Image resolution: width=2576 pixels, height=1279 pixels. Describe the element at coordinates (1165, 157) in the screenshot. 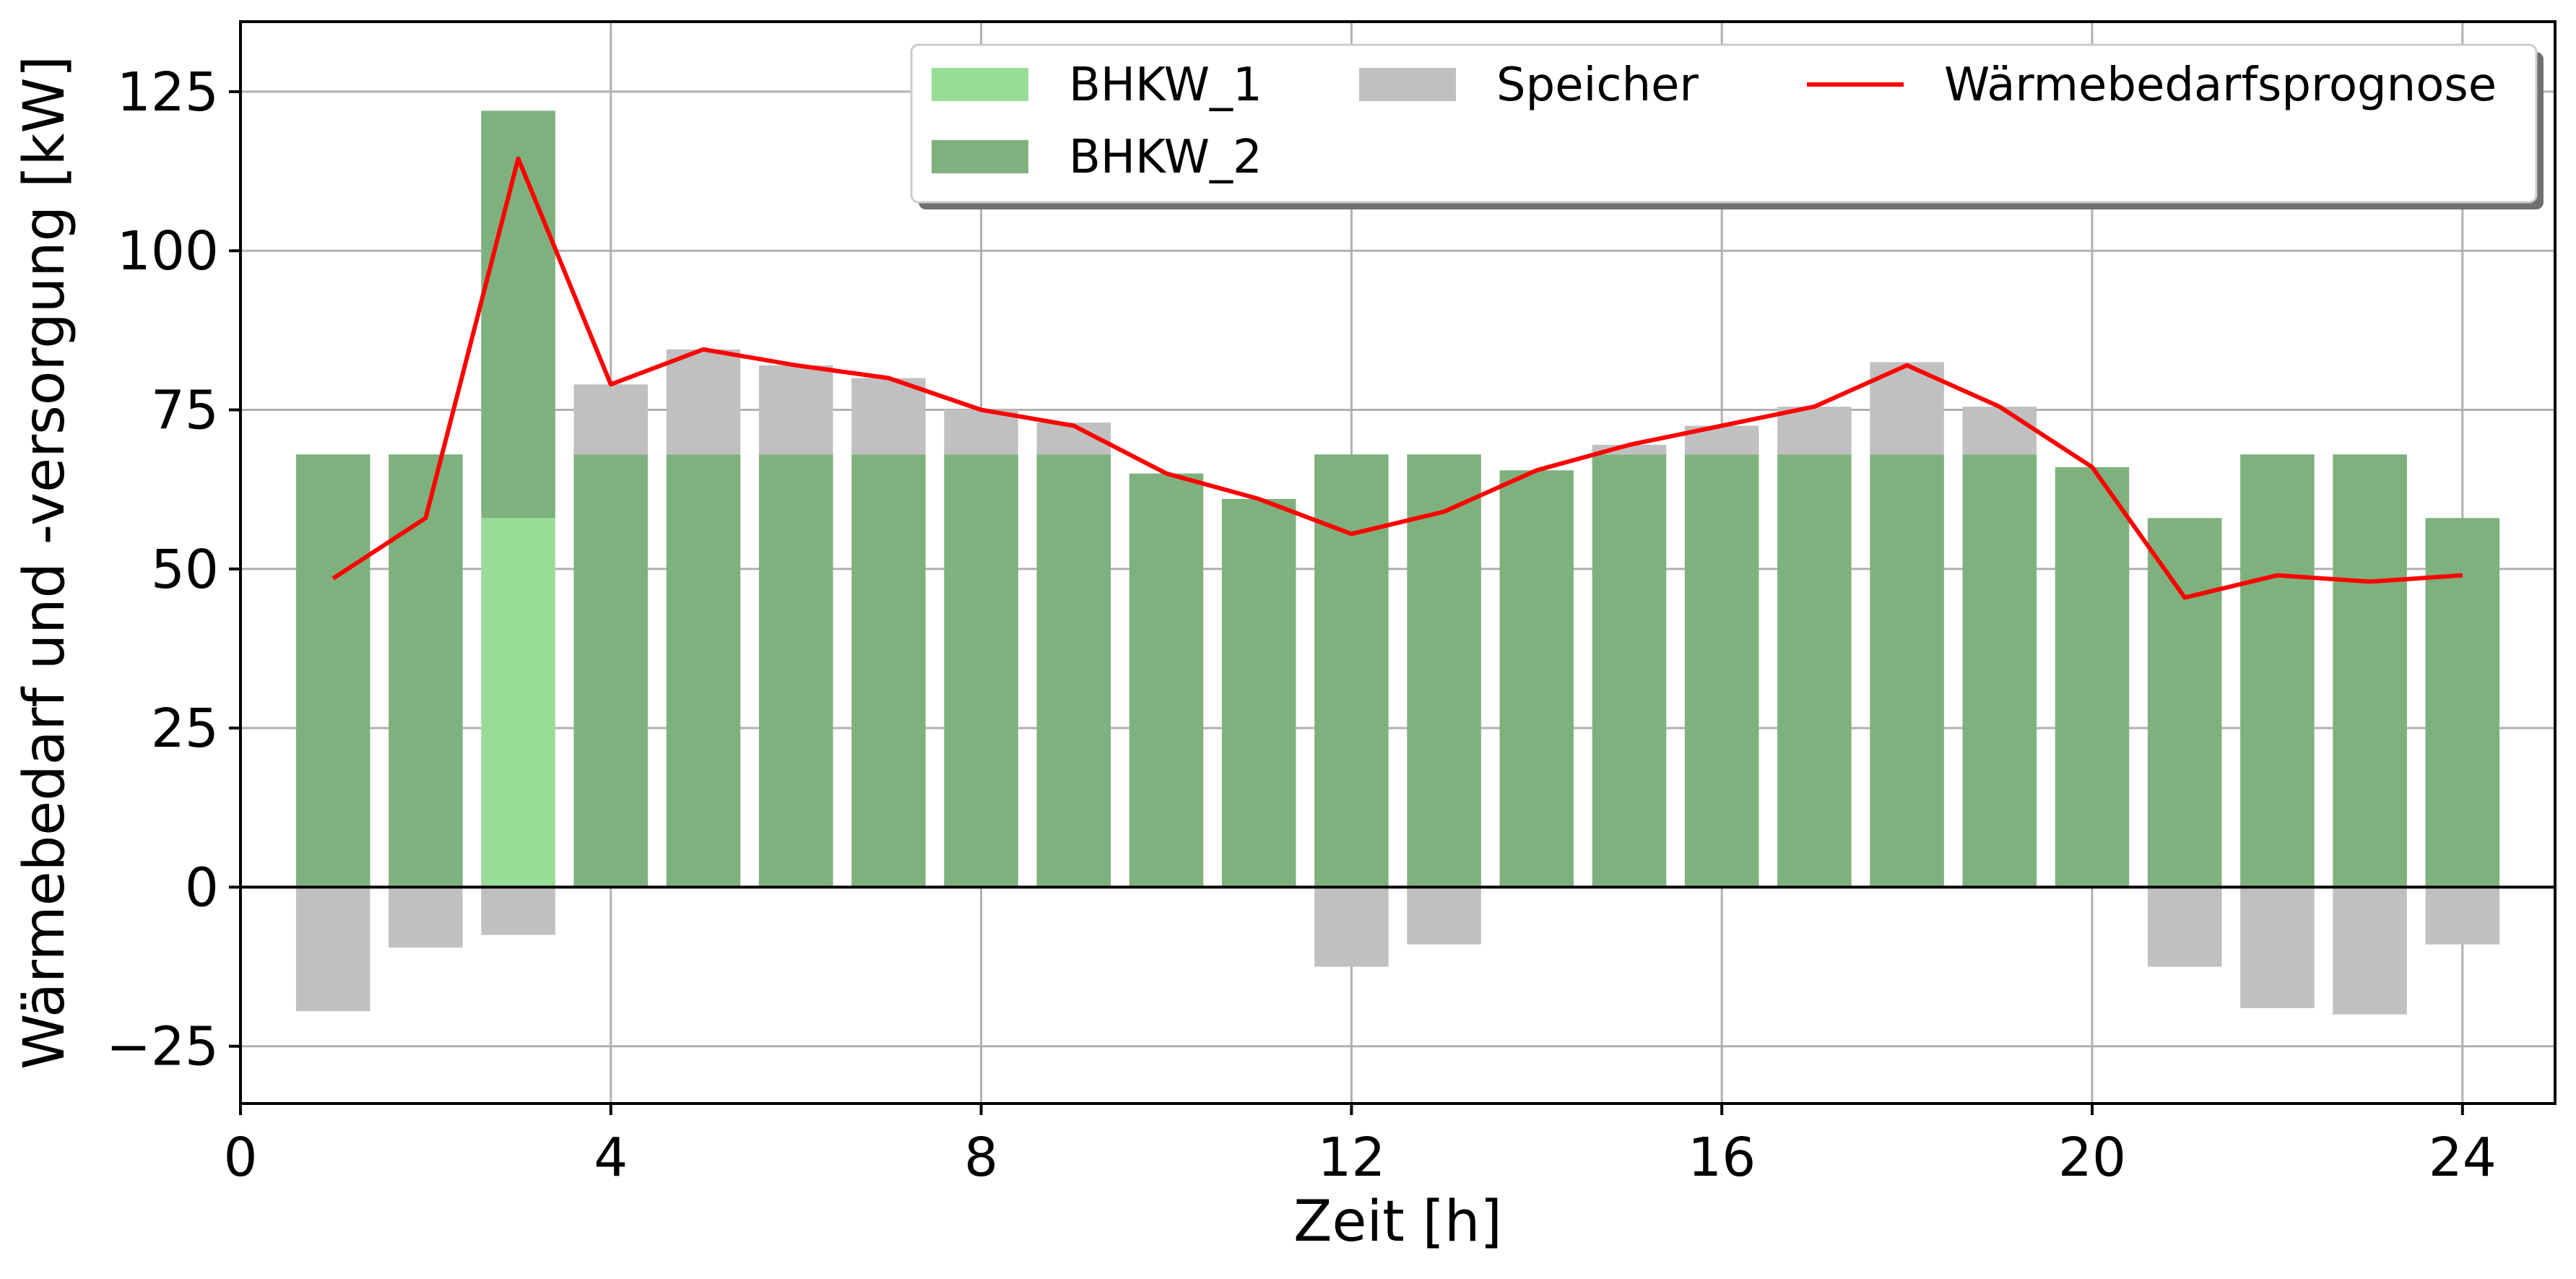

I see `legend-label-bhkw-2: BHKW_2` at that location.